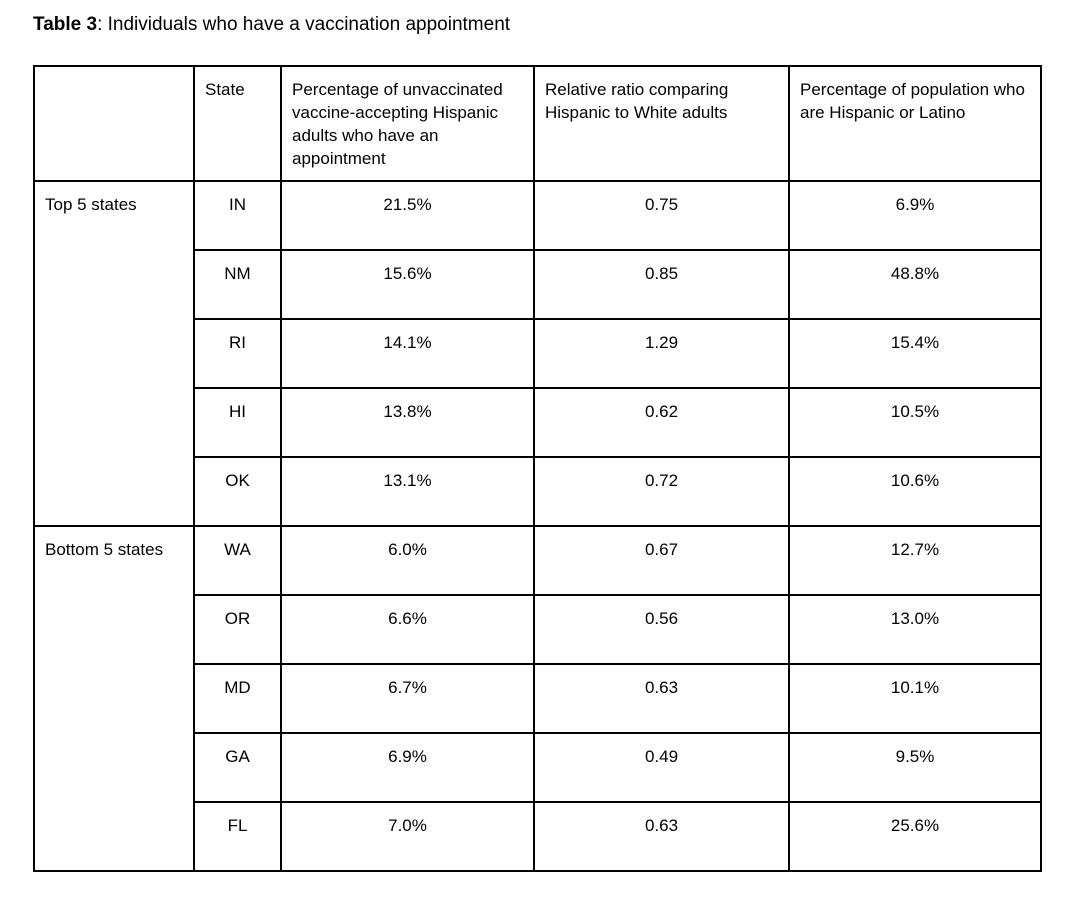 This screenshot has width=1072, height=900. What do you see at coordinates (661, 353) in the screenshot?
I see `relative-ratio-cell: 1.29` at bounding box center [661, 353].